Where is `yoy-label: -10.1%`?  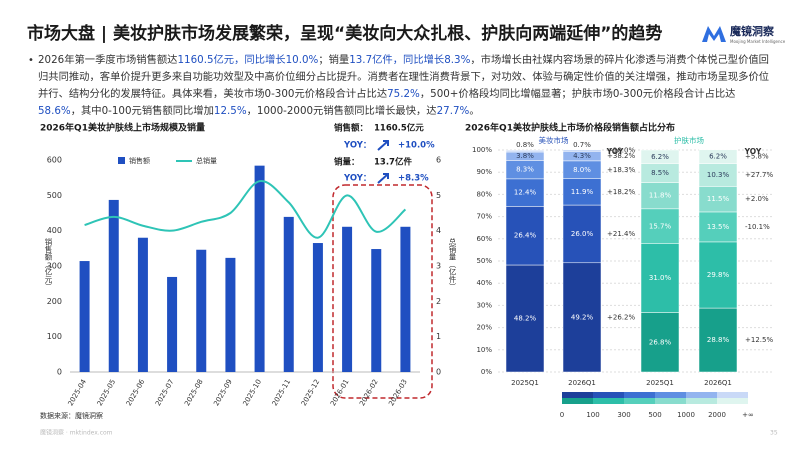 yoy-label: -10.1% is located at coordinates (757, 227).